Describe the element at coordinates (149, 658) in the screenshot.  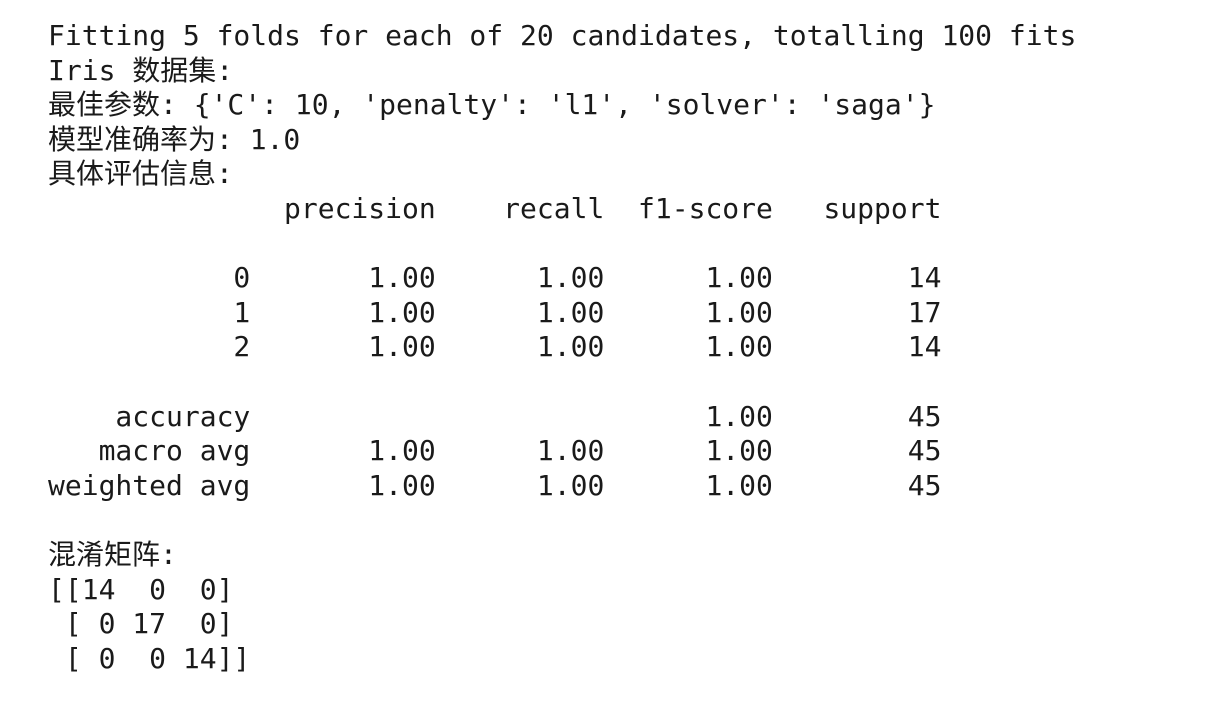
I see `confusion-matrix-row: [ 0 0 14]]` at that location.